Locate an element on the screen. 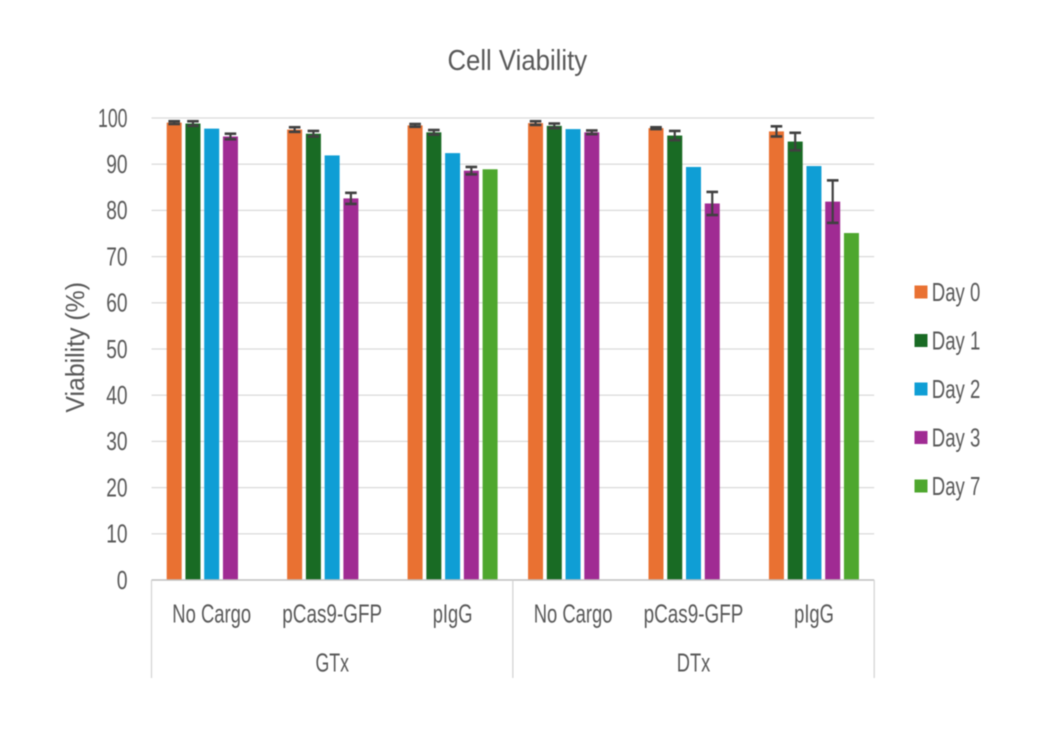 The image size is (1040, 741). svg-text: 30 is located at coordinates (116, 441).